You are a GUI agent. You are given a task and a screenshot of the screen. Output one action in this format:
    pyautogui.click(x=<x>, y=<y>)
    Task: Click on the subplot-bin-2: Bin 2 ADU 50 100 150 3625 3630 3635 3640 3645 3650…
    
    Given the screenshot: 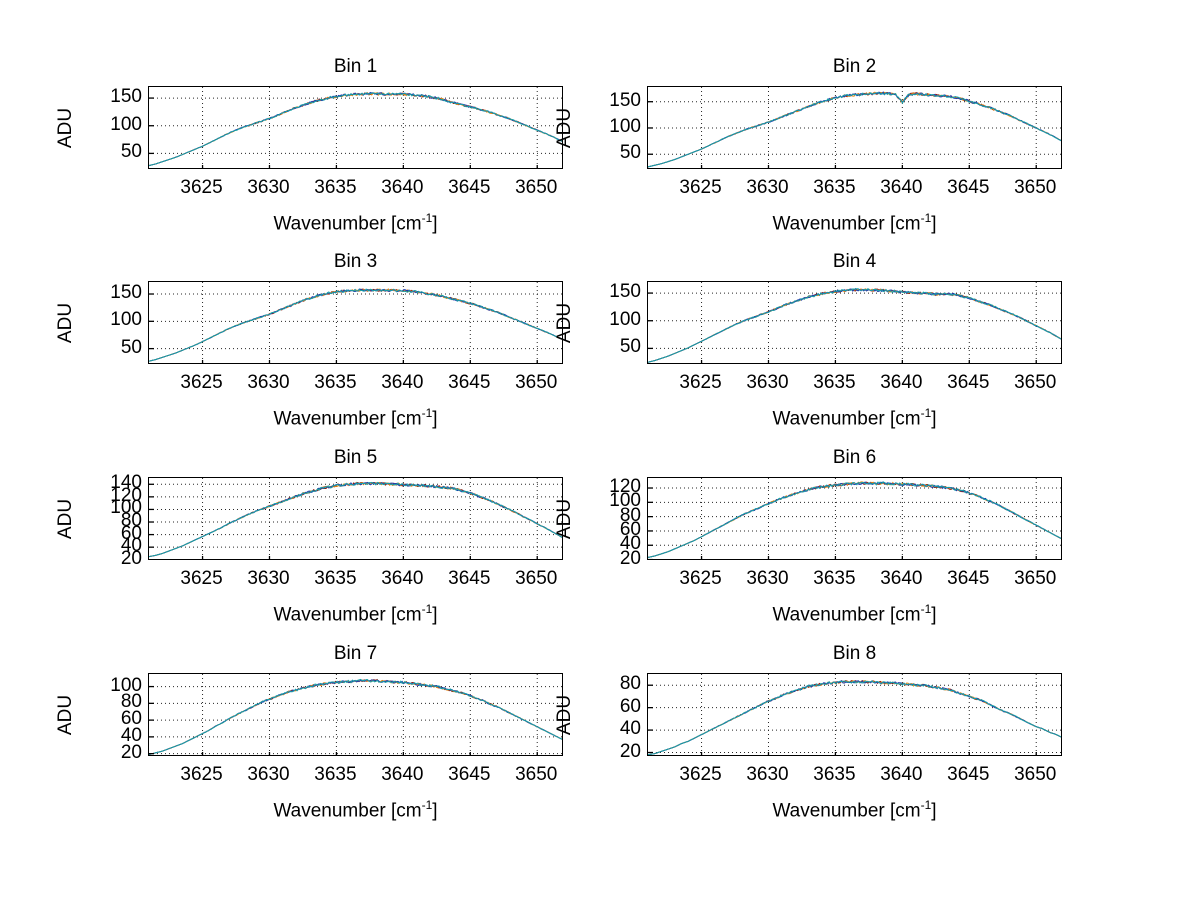 What is the action you would take?
    pyautogui.click(x=799, y=152)
    